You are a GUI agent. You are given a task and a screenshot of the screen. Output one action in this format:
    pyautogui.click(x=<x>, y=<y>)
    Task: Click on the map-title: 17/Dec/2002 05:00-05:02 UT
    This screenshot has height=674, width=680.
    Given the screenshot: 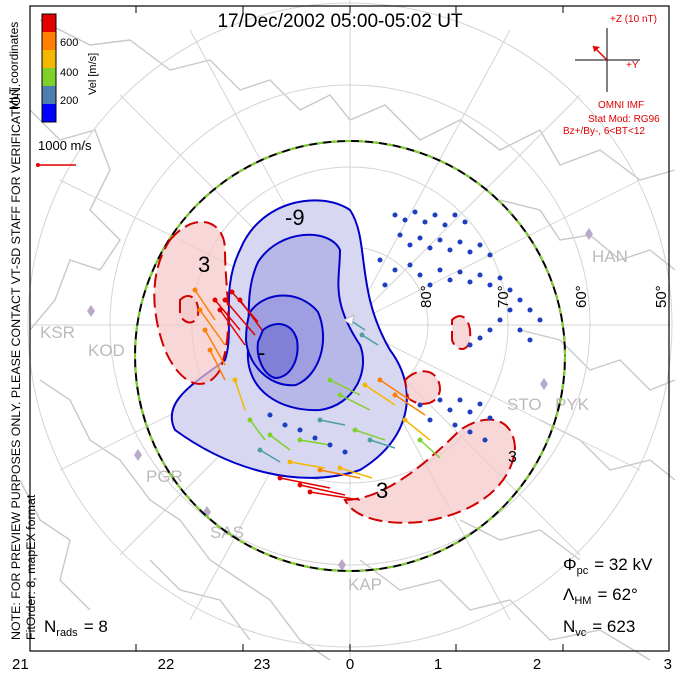 What is the action you would take?
    pyautogui.click(x=339, y=21)
    